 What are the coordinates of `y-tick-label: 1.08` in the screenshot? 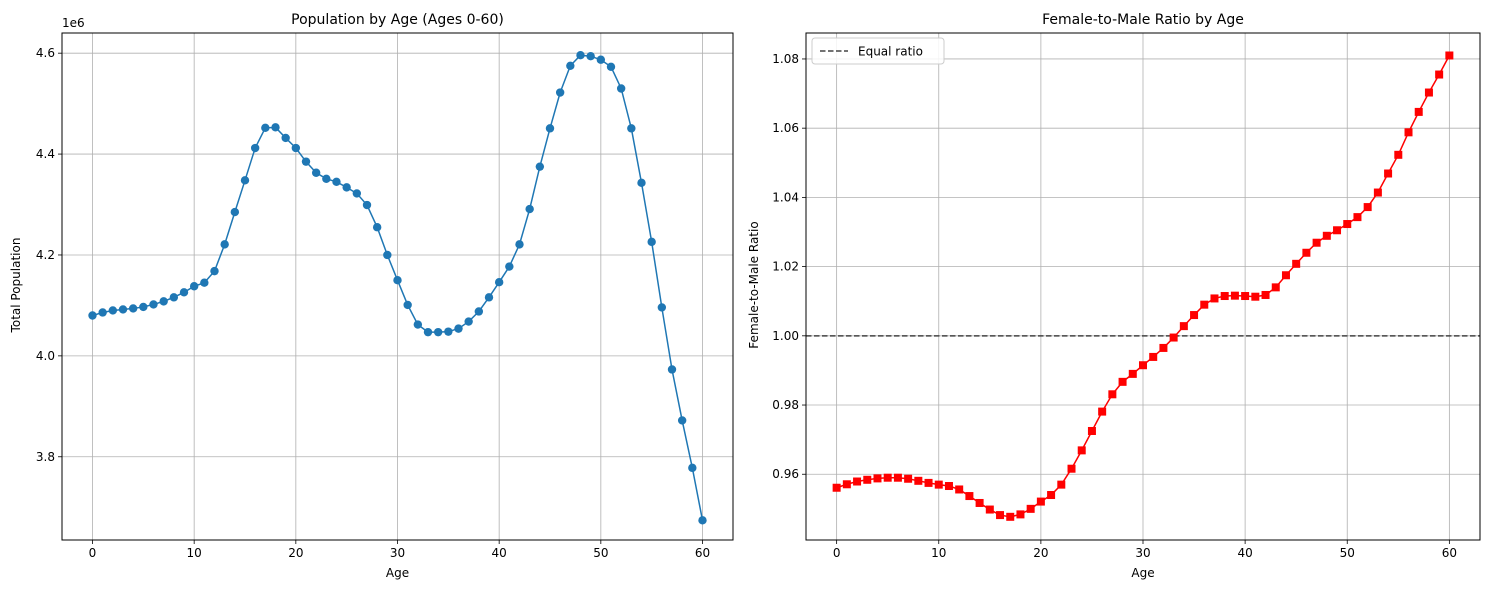 It's located at (785, 59).